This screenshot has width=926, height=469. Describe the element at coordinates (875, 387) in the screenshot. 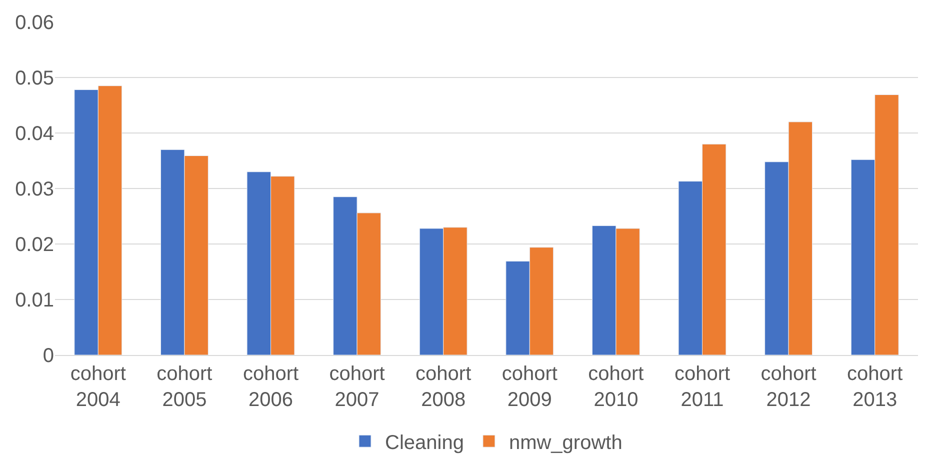

I see `x-tick-label: cohort 2013` at that location.